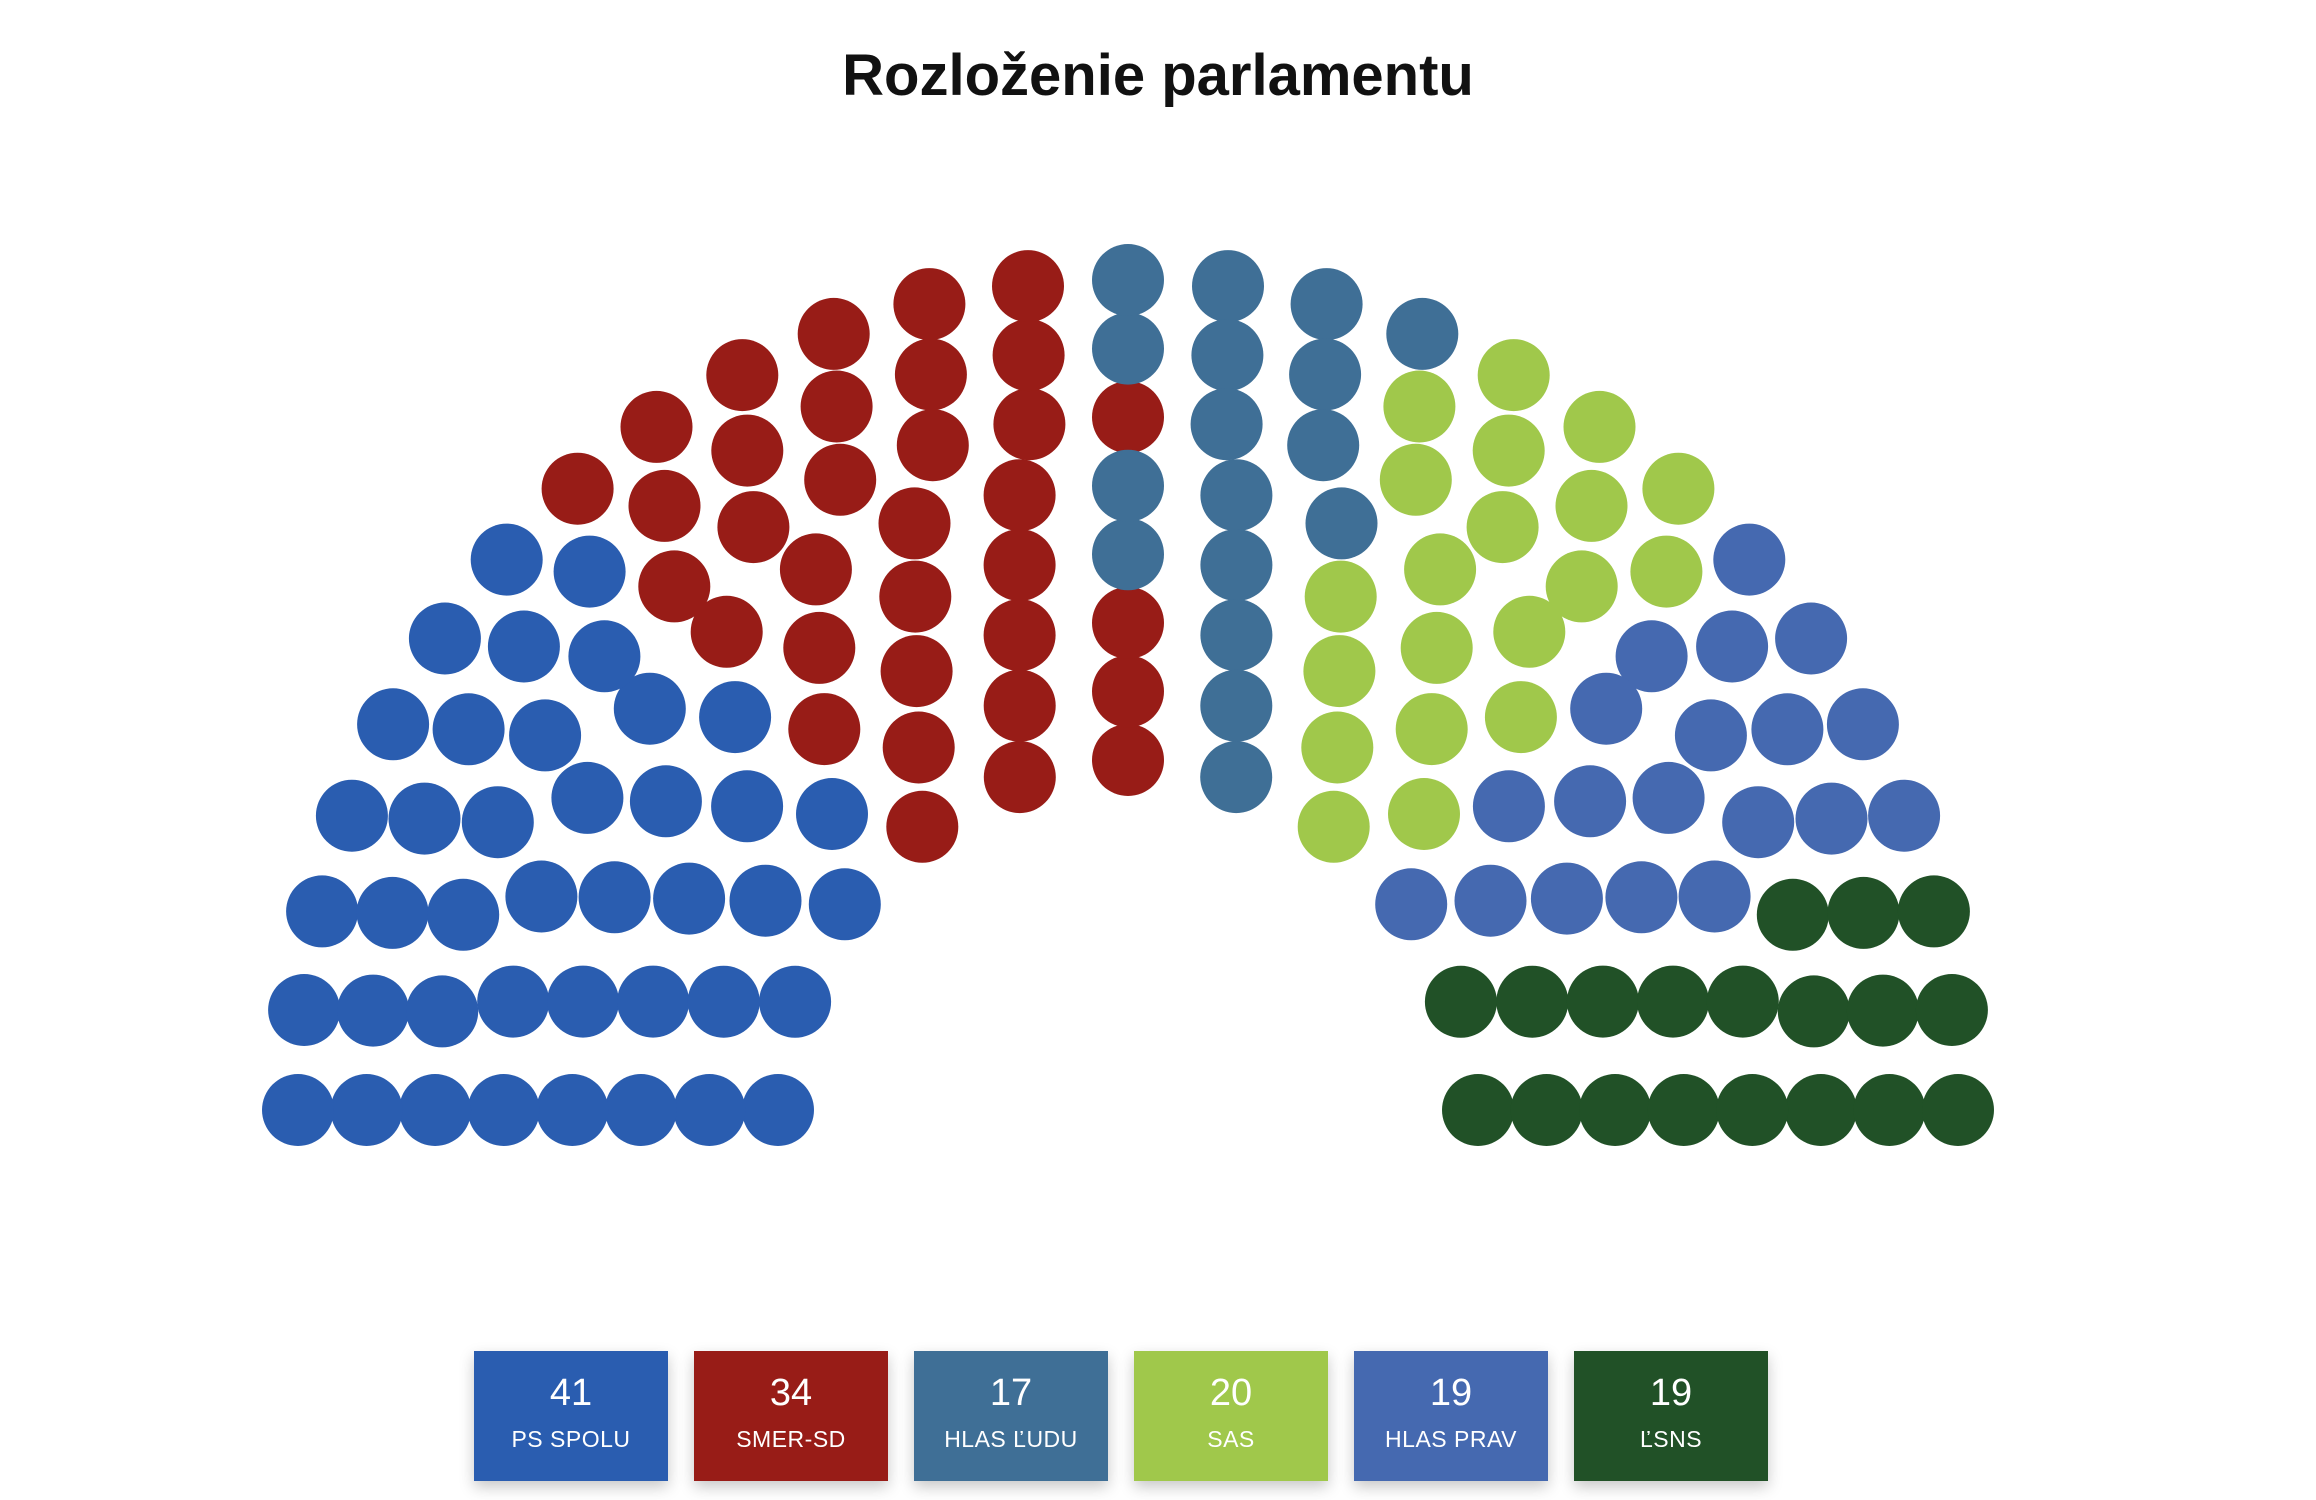  Describe the element at coordinates (1158, 75) in the screenshot. I see `chart-title: Rozloženie parlamentu` at that location.